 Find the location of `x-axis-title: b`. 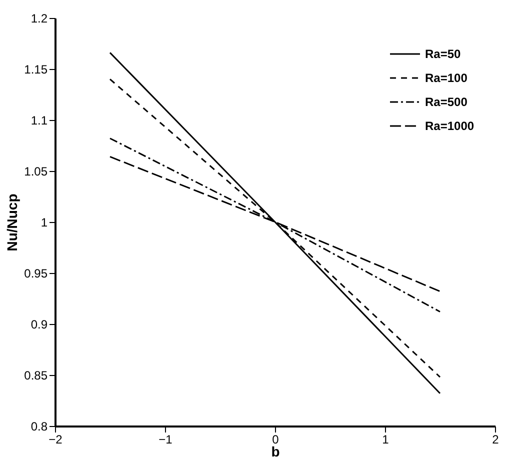

x-axis-title: b is located at coordinates (275, 452).